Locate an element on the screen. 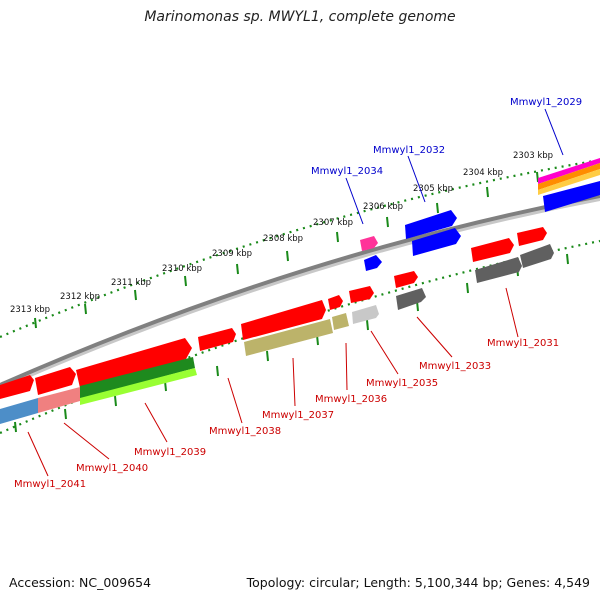  gene-2033-gray is located at coordinates (411, 299).